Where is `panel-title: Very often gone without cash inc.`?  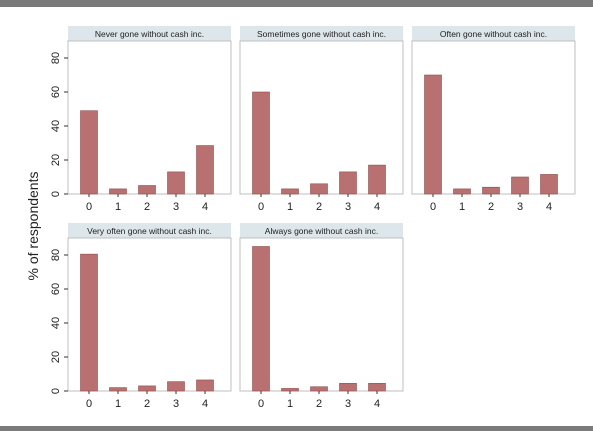
panel-title: Very often gone without cash inc. is located at coordinates (149, 231).